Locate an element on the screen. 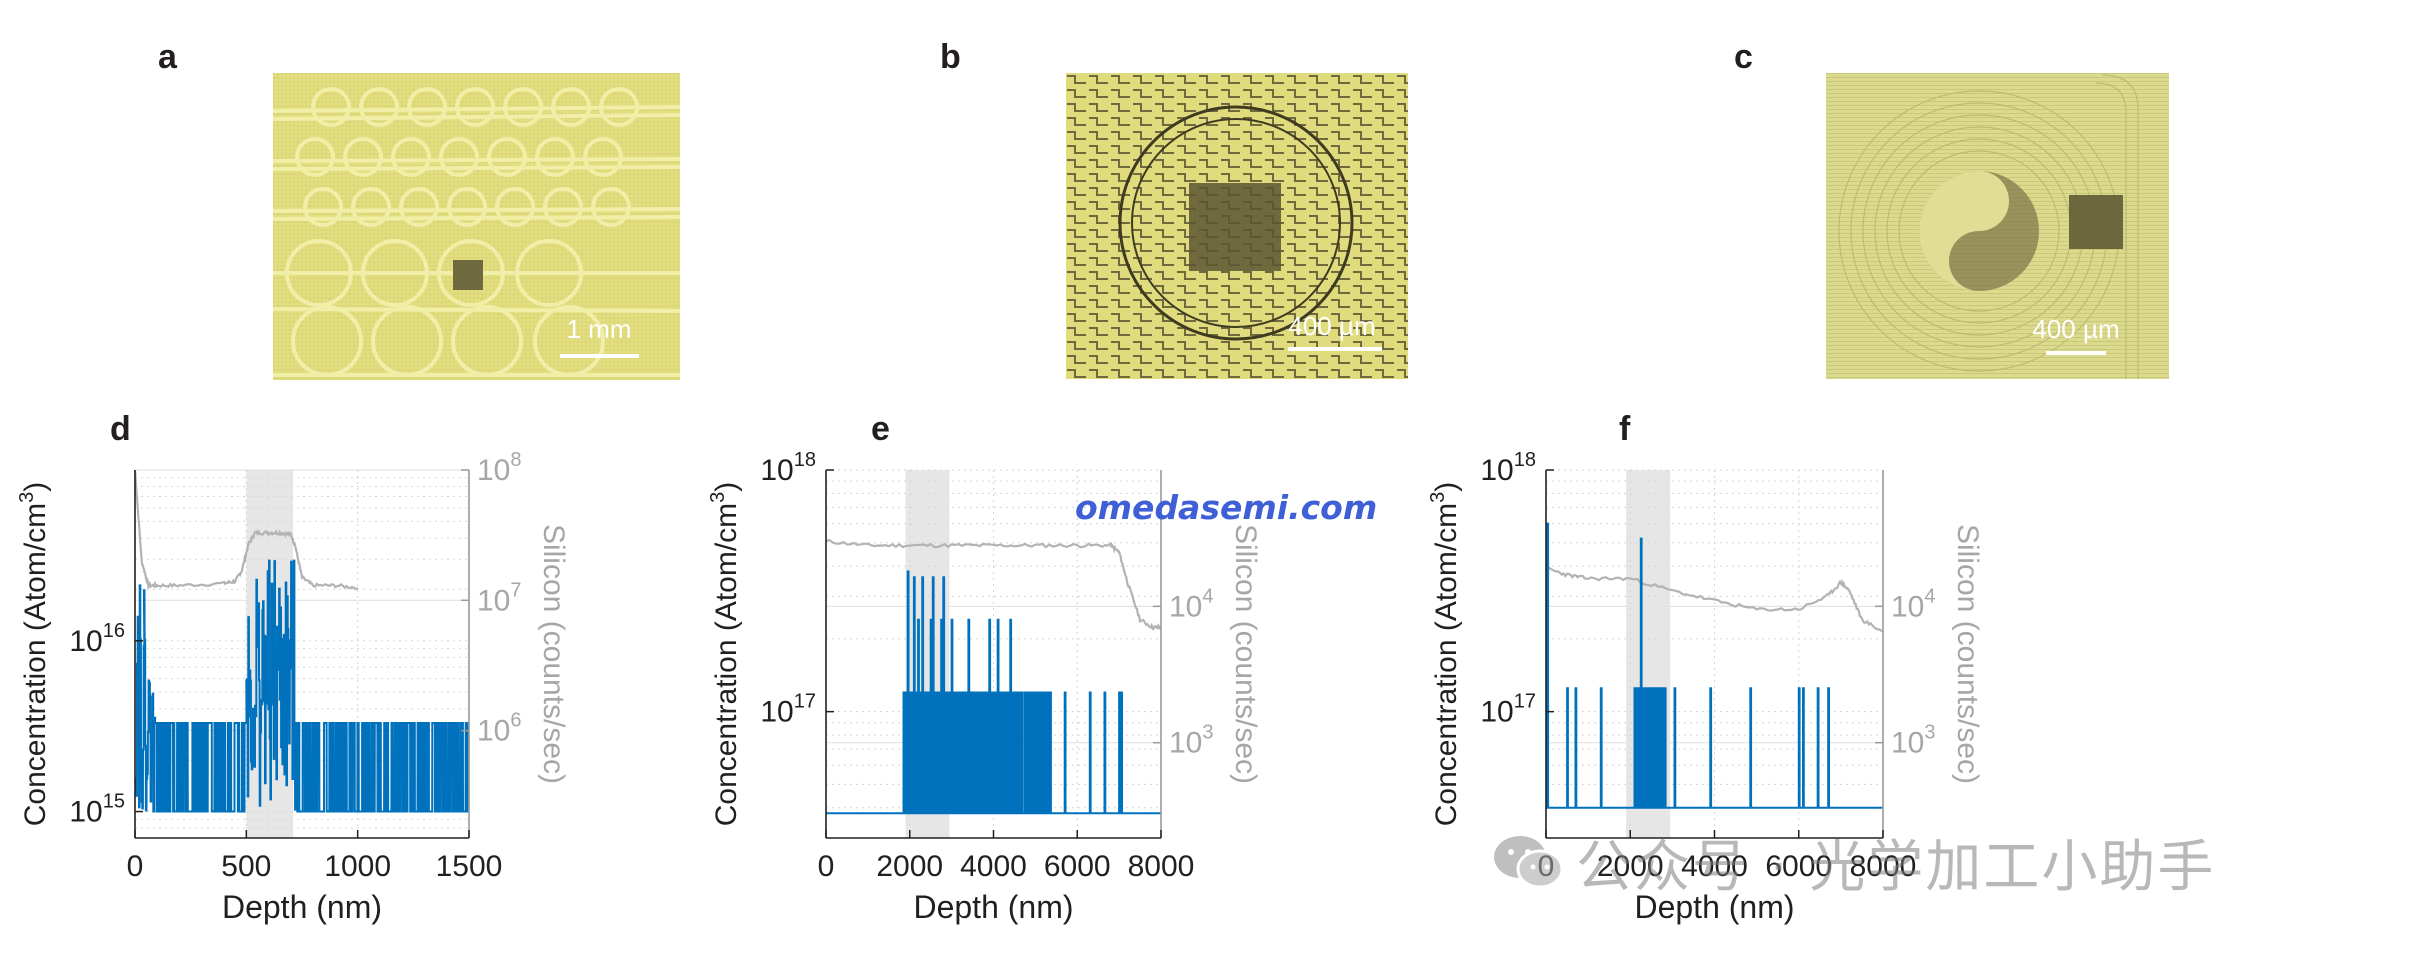  watermark-text: 公众号 · 光学加工小助手 is located at coordinates (1896, 867).